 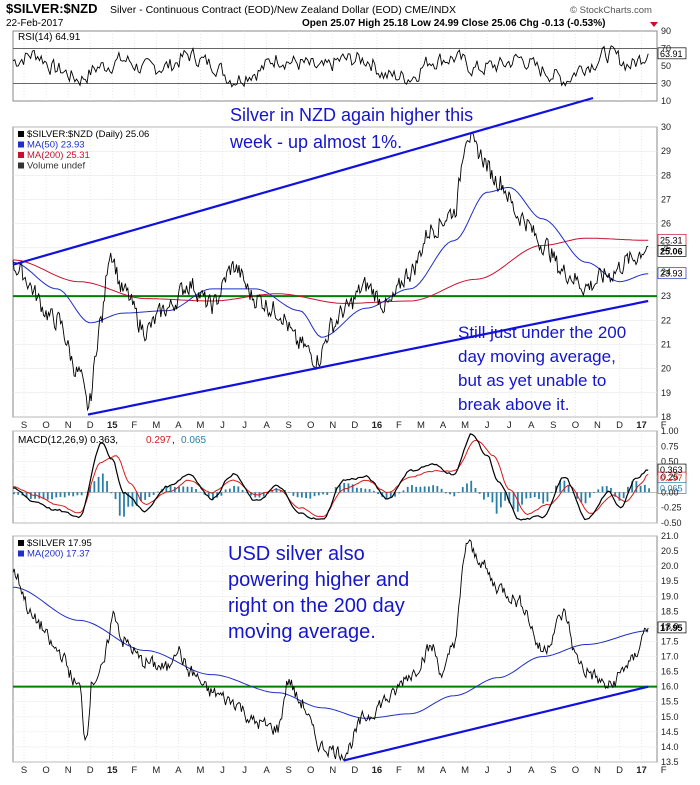 I want to click on nzd-annotation: break above it., so click(x=514, y=404).